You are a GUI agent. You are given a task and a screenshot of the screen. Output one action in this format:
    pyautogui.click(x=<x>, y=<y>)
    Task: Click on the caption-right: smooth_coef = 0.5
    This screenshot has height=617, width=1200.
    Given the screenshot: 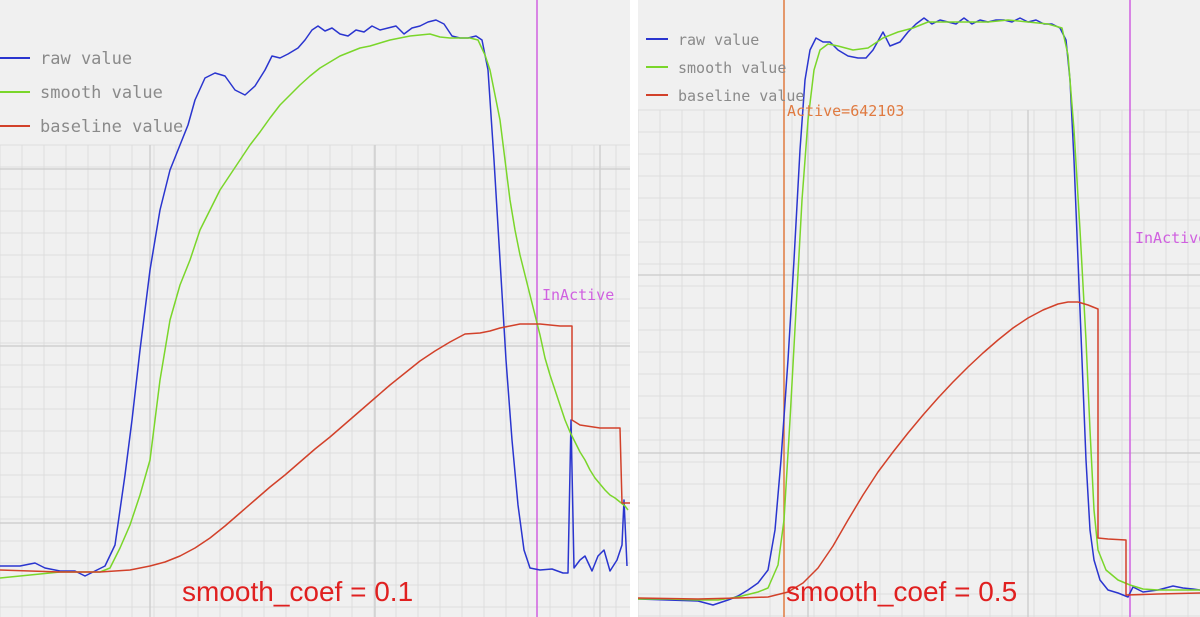 What is the action you would take?
    pyautogui.click(x=902, y=591)
    